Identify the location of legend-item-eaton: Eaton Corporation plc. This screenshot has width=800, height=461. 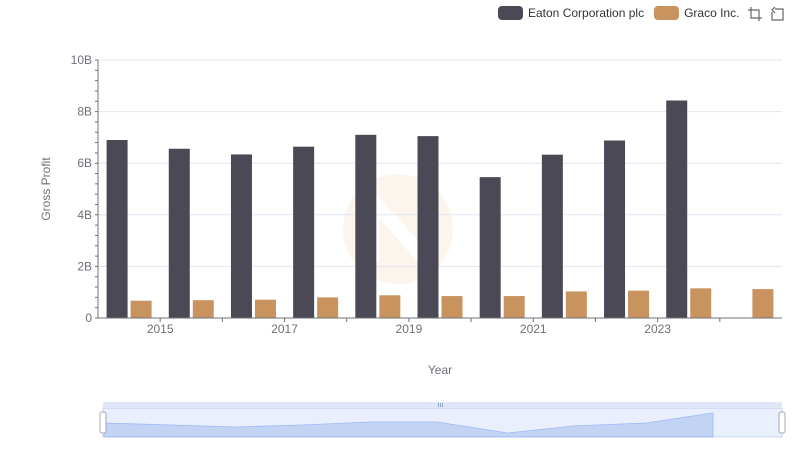
(571, 13).